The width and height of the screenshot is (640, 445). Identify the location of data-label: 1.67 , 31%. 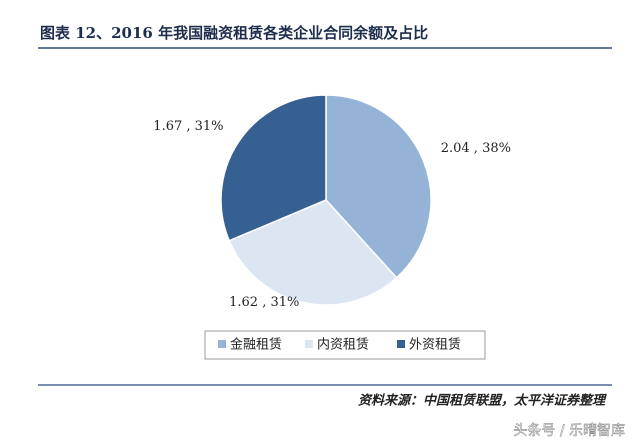
(188, 126).